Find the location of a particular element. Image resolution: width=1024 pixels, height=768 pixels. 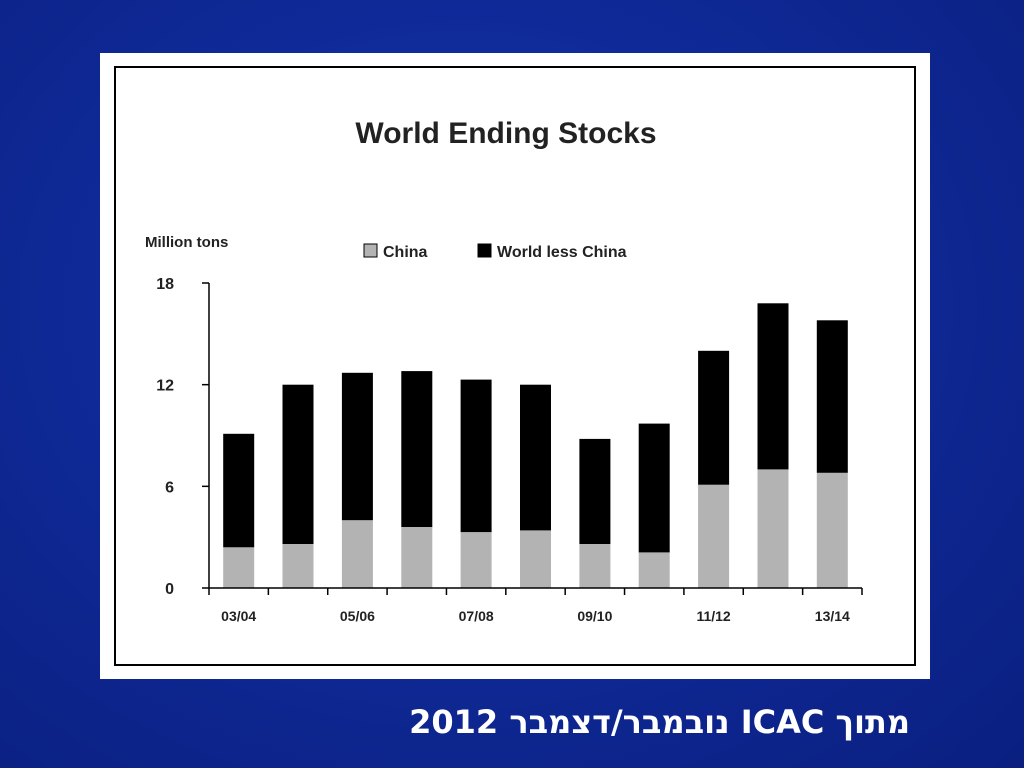

legend-label-china: China is located at coordinates (405, 252).